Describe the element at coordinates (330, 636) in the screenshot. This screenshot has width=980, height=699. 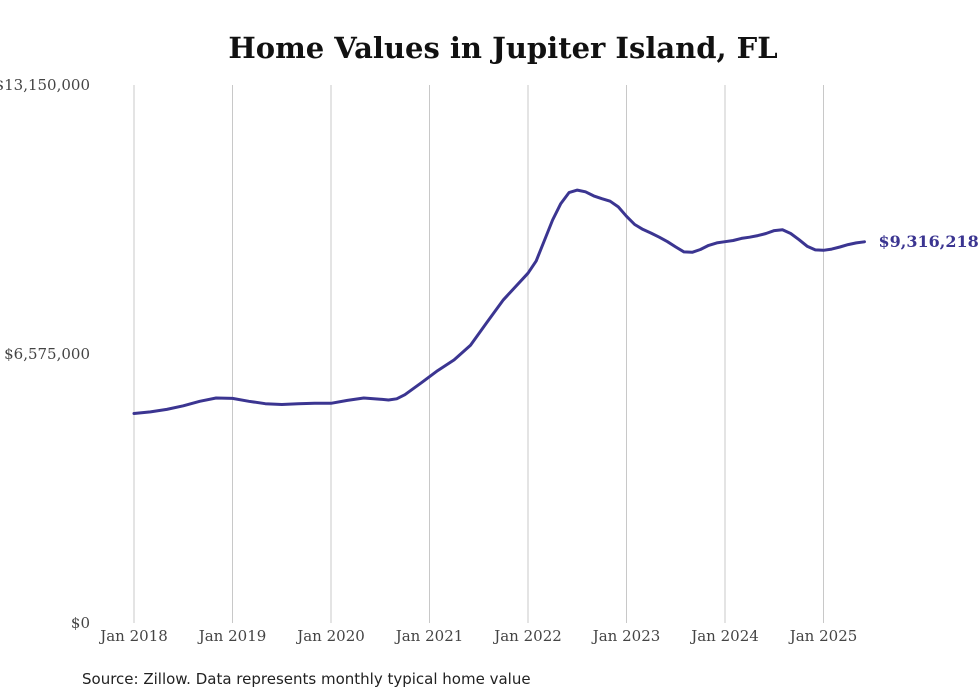
I see `x-tick-label: Jan 2020` at that location.